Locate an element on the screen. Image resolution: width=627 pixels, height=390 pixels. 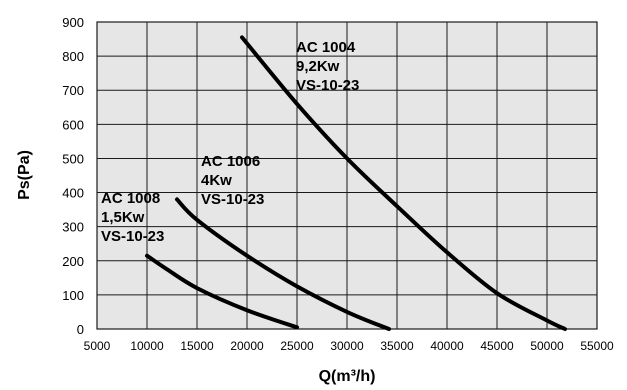
y-tick-label: 200 is located at coordinates (73, 261).